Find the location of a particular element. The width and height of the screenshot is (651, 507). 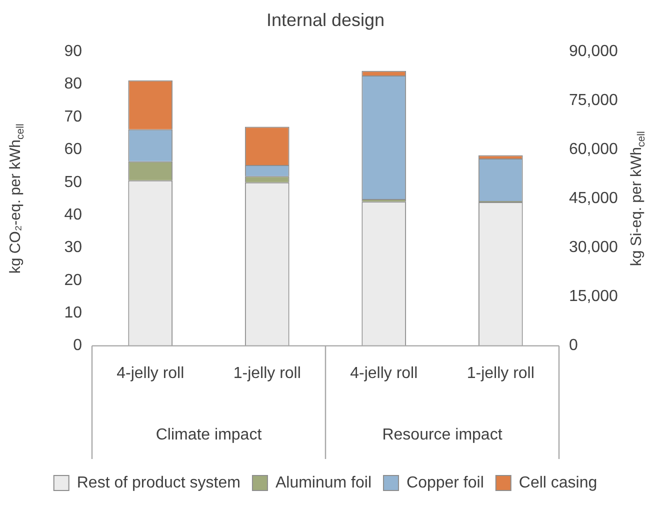

text: Resource impact is located at coordinates (442, 435).